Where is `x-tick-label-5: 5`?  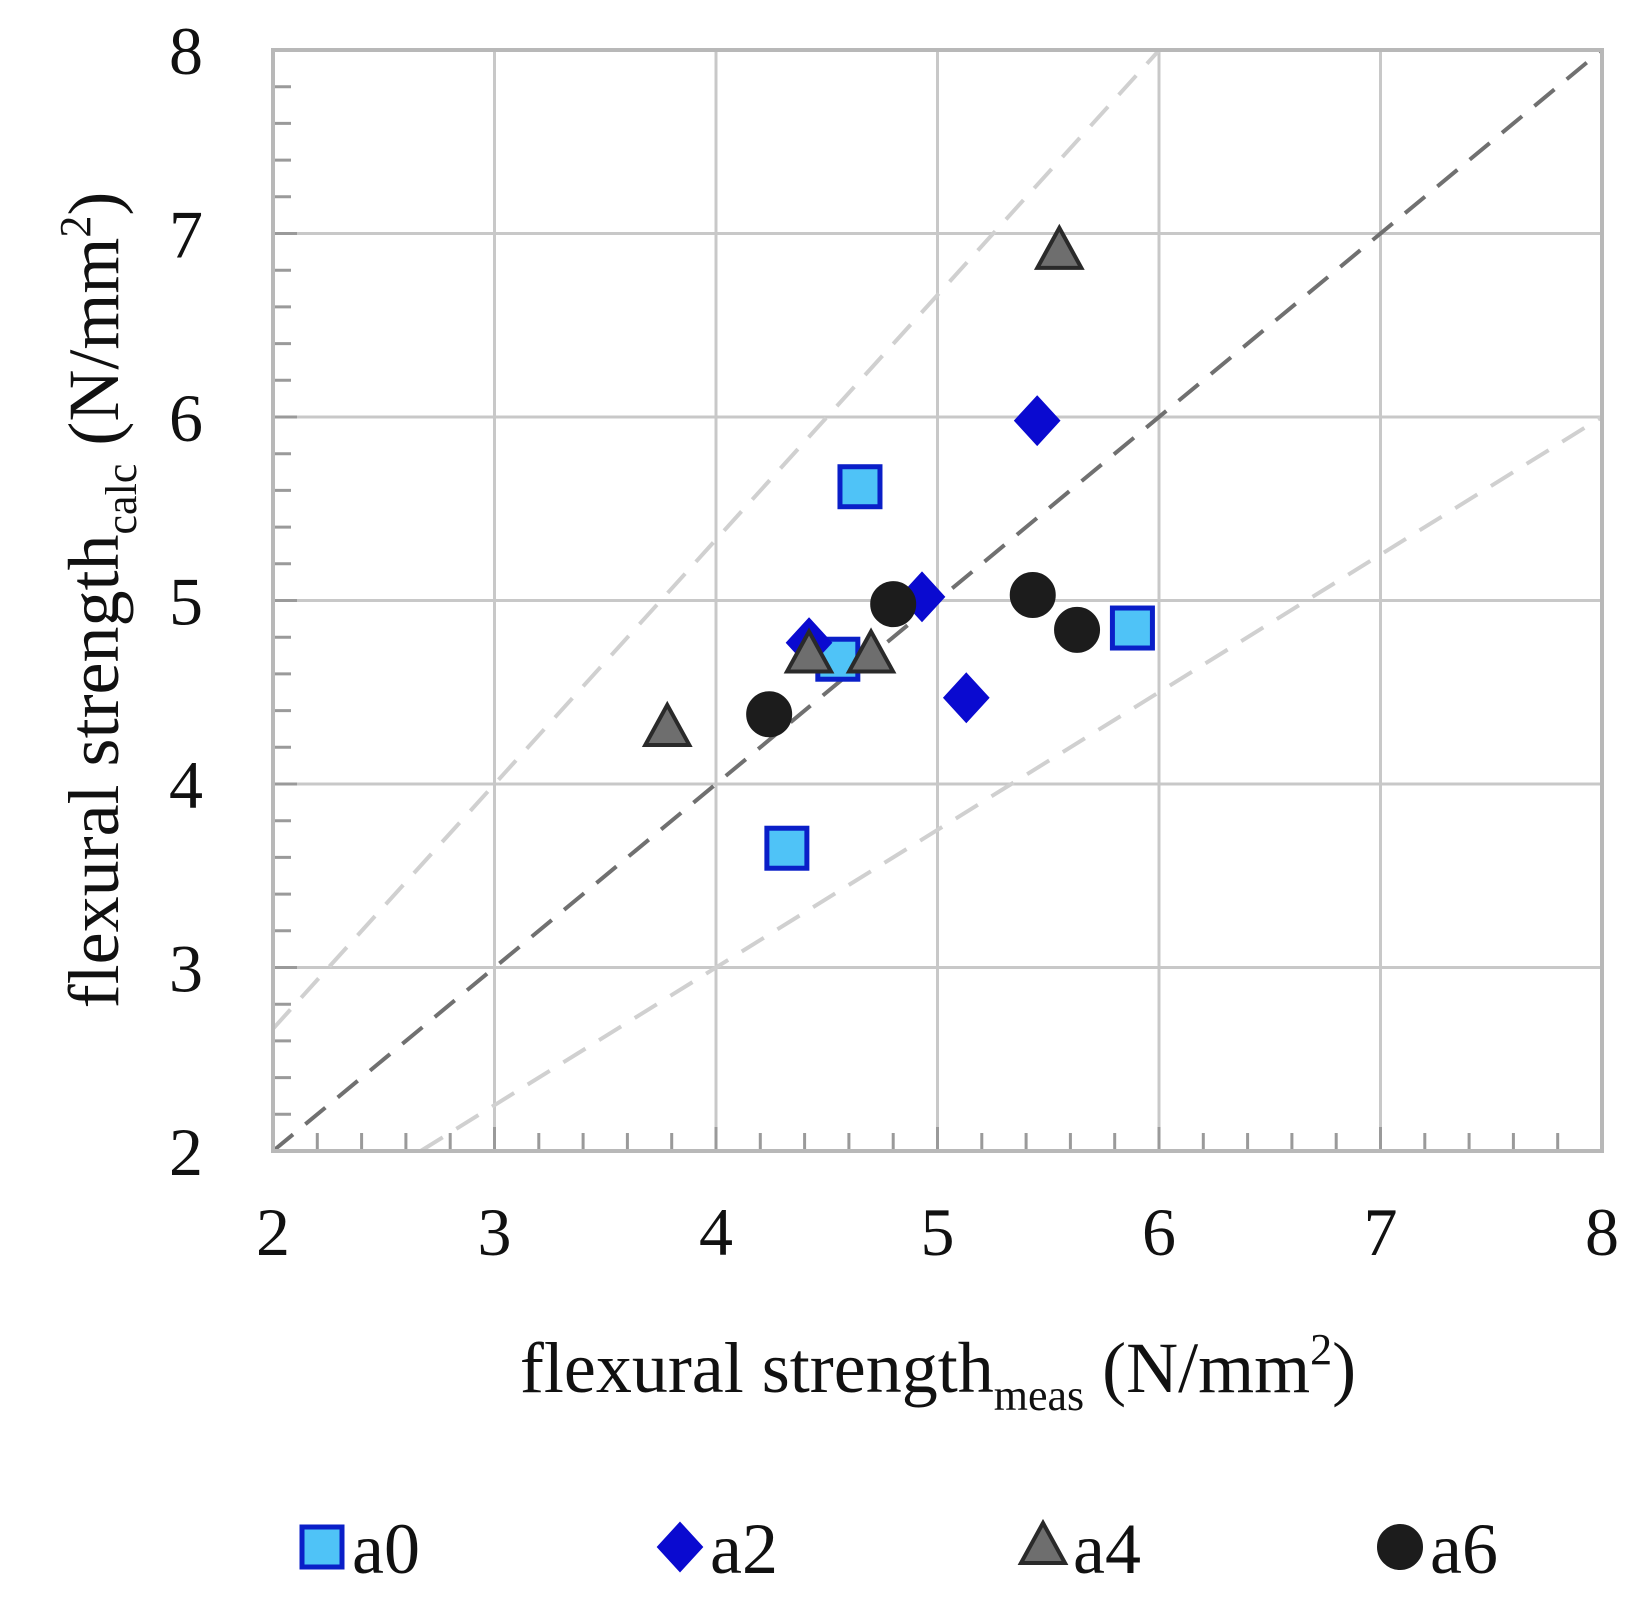
x-tick-label-5: 5 is located at coordinates (938, 1232).